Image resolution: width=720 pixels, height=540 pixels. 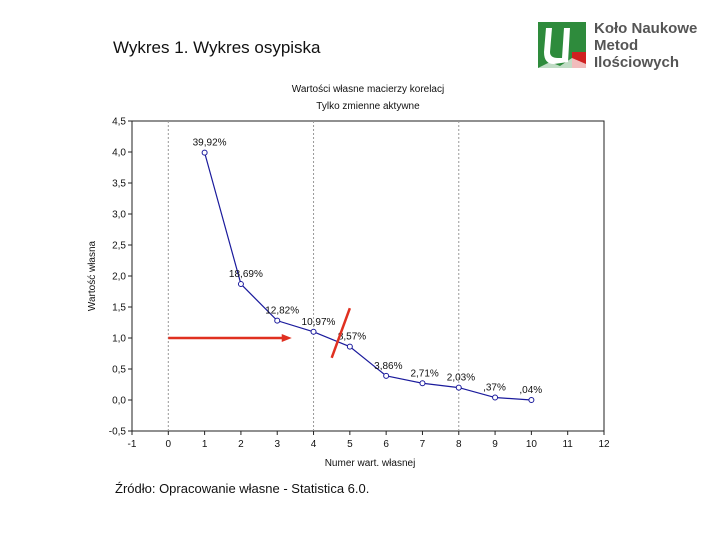 I want to click on logo-line-2: Metod, so click(x=616, y=45).